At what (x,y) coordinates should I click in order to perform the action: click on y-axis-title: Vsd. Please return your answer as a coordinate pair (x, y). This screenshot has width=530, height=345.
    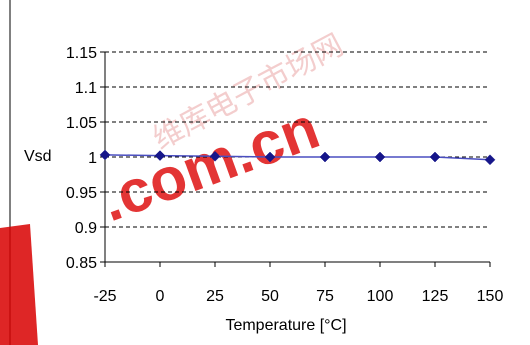
    Looking at the image, I should click on (38, 156).